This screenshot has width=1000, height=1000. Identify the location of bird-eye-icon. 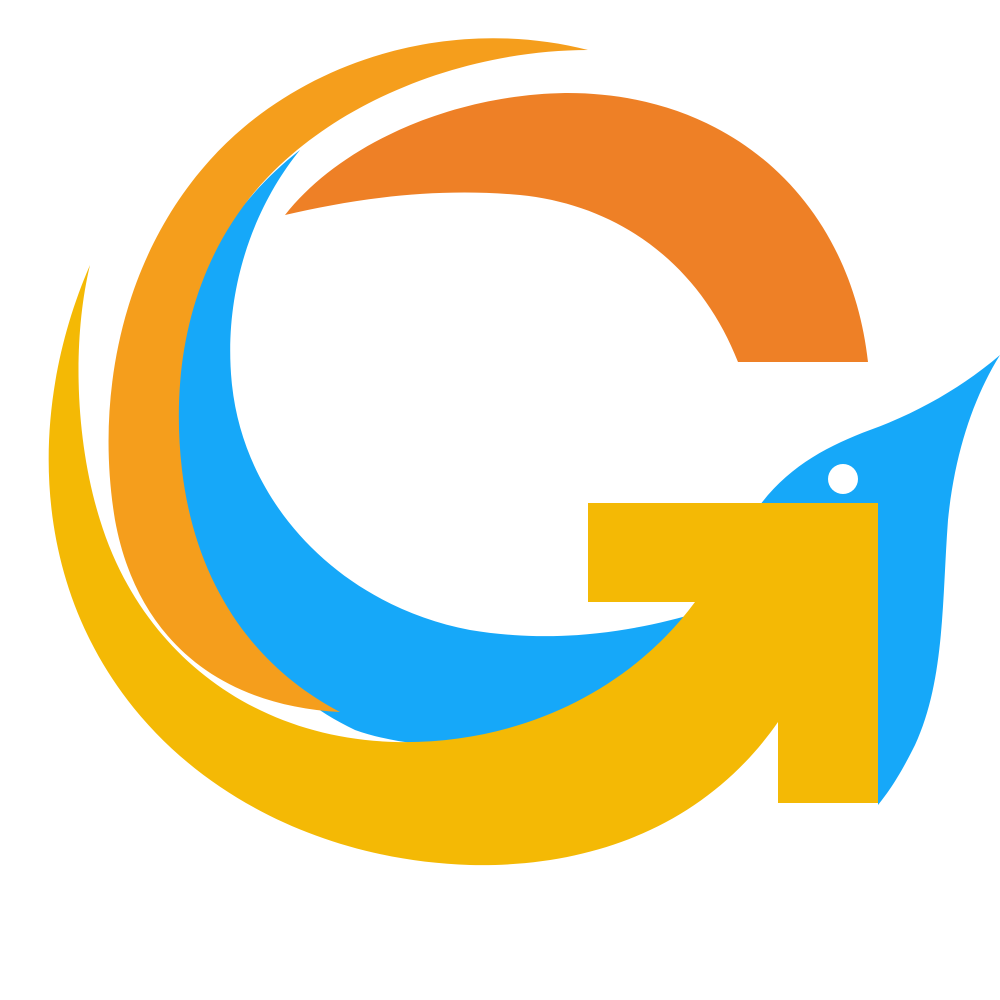
(843, 479).